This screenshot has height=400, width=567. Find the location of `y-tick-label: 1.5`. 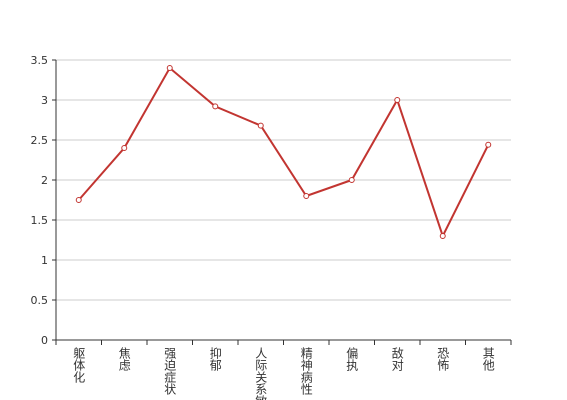

y-tick-label: 1.5 is located at coordinates (40, 220).